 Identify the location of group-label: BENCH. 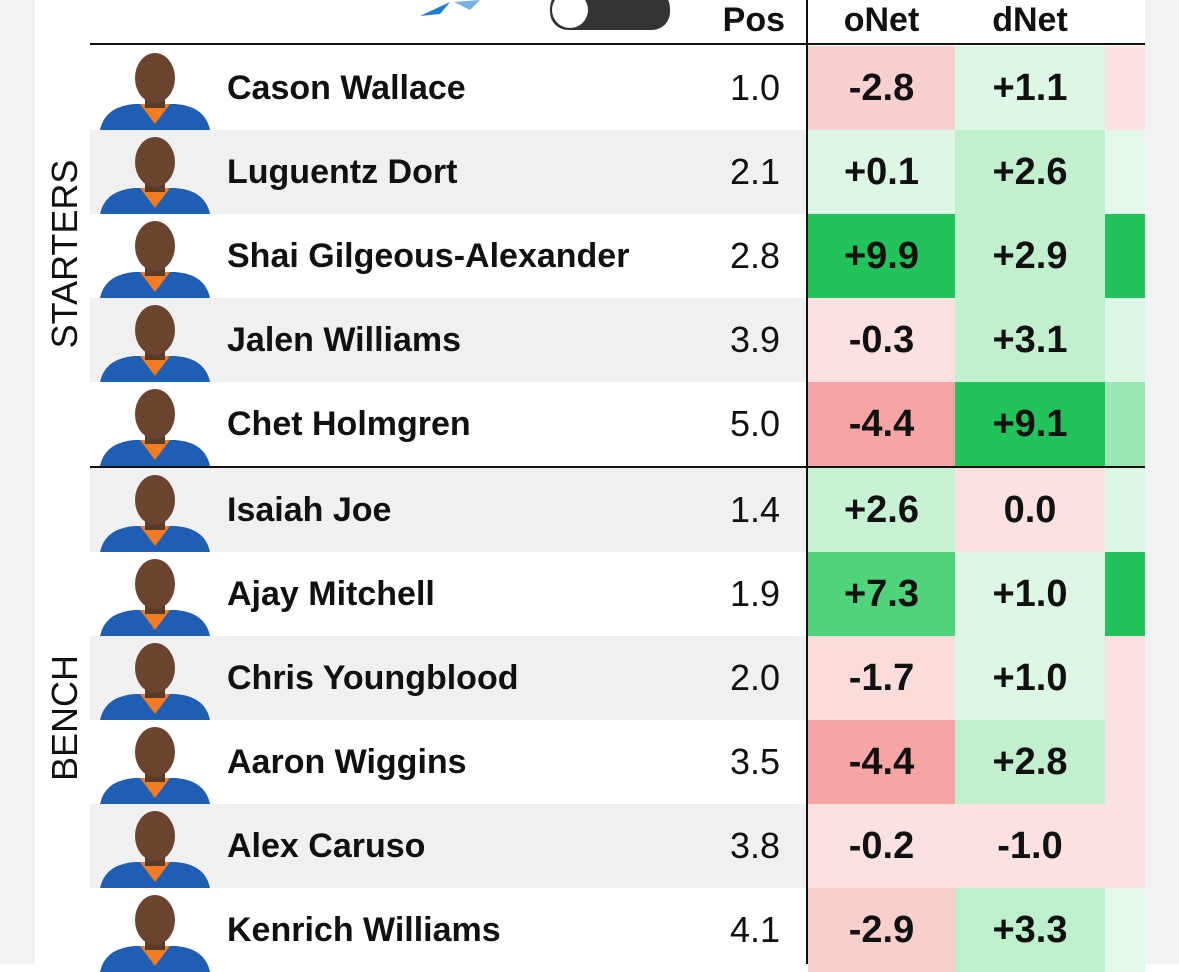
(64, 718).